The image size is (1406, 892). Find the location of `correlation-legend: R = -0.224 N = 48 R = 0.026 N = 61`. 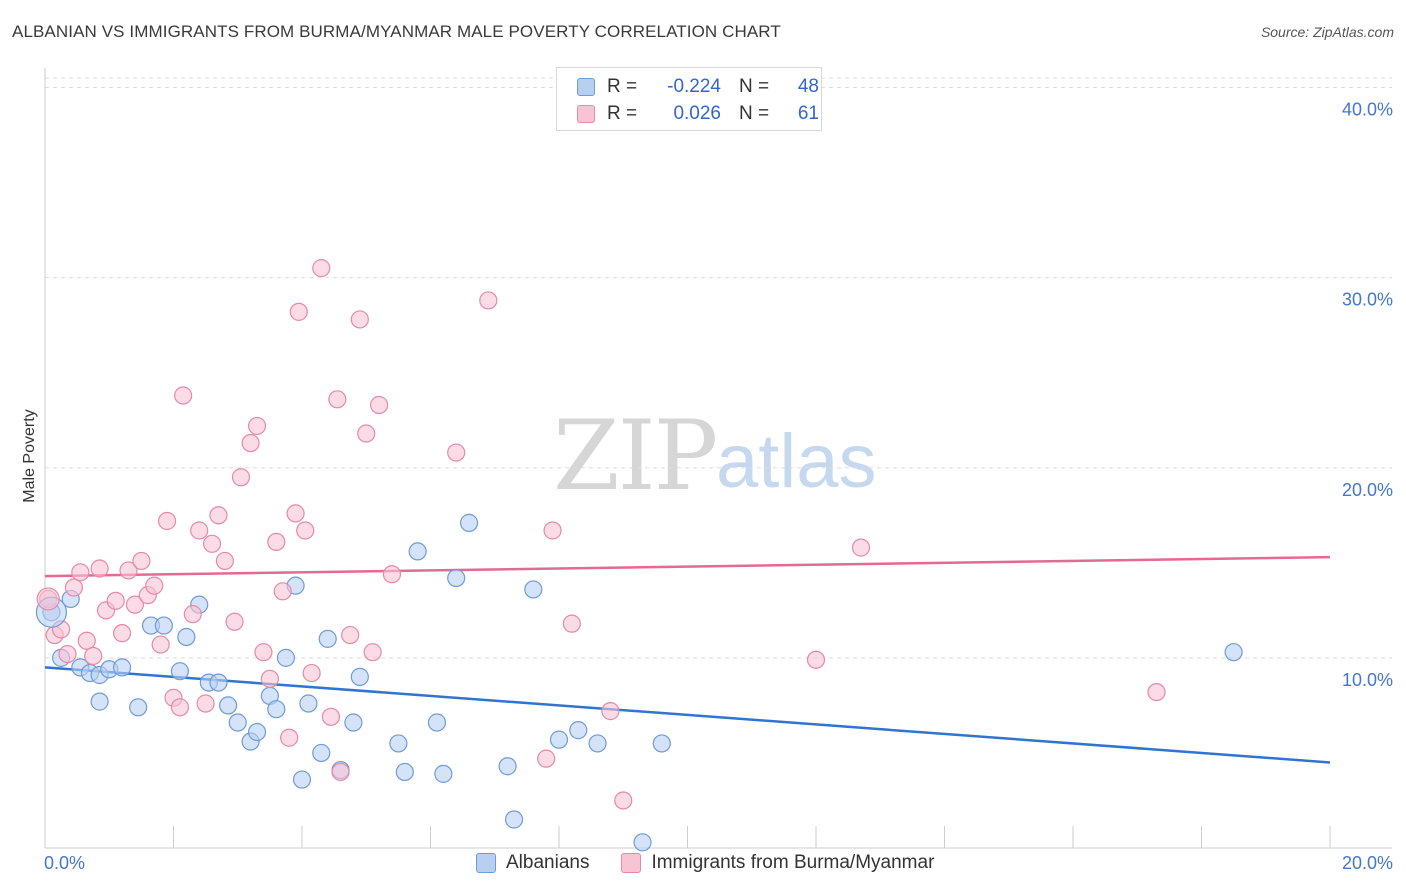

correlation-legend: R = -0.224 N = 48 R = 0.026 N = 61 is located at coordinates (689, 99).